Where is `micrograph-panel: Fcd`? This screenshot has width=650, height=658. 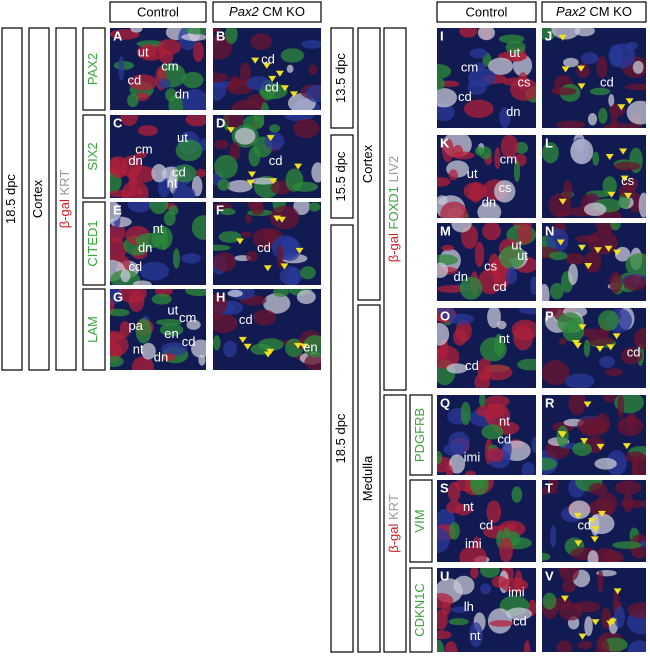
micrograph-panel: Fcd is located at coordinates (267, 243).